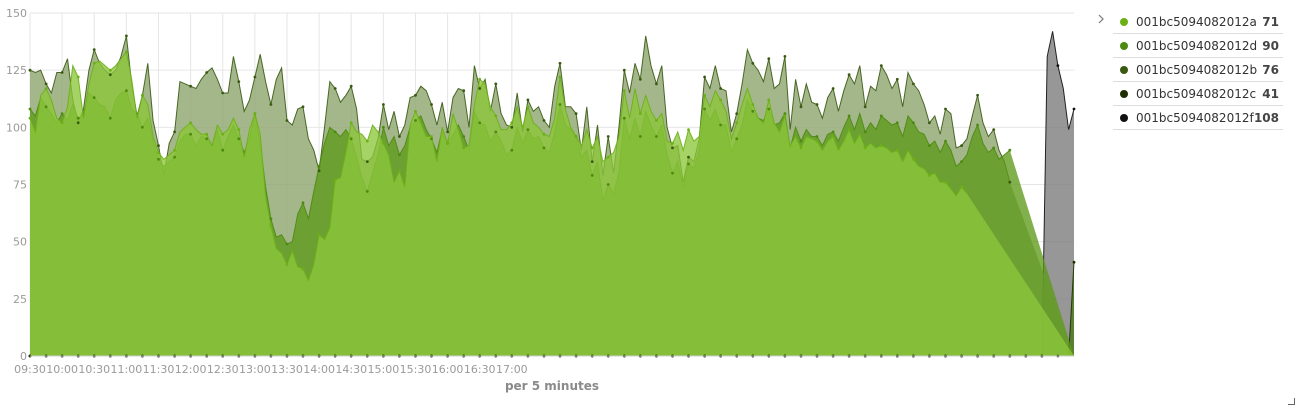 This screenshot has width=1299, height=411. I want to click on x-tick-label: 11:00, so click(127, 369).